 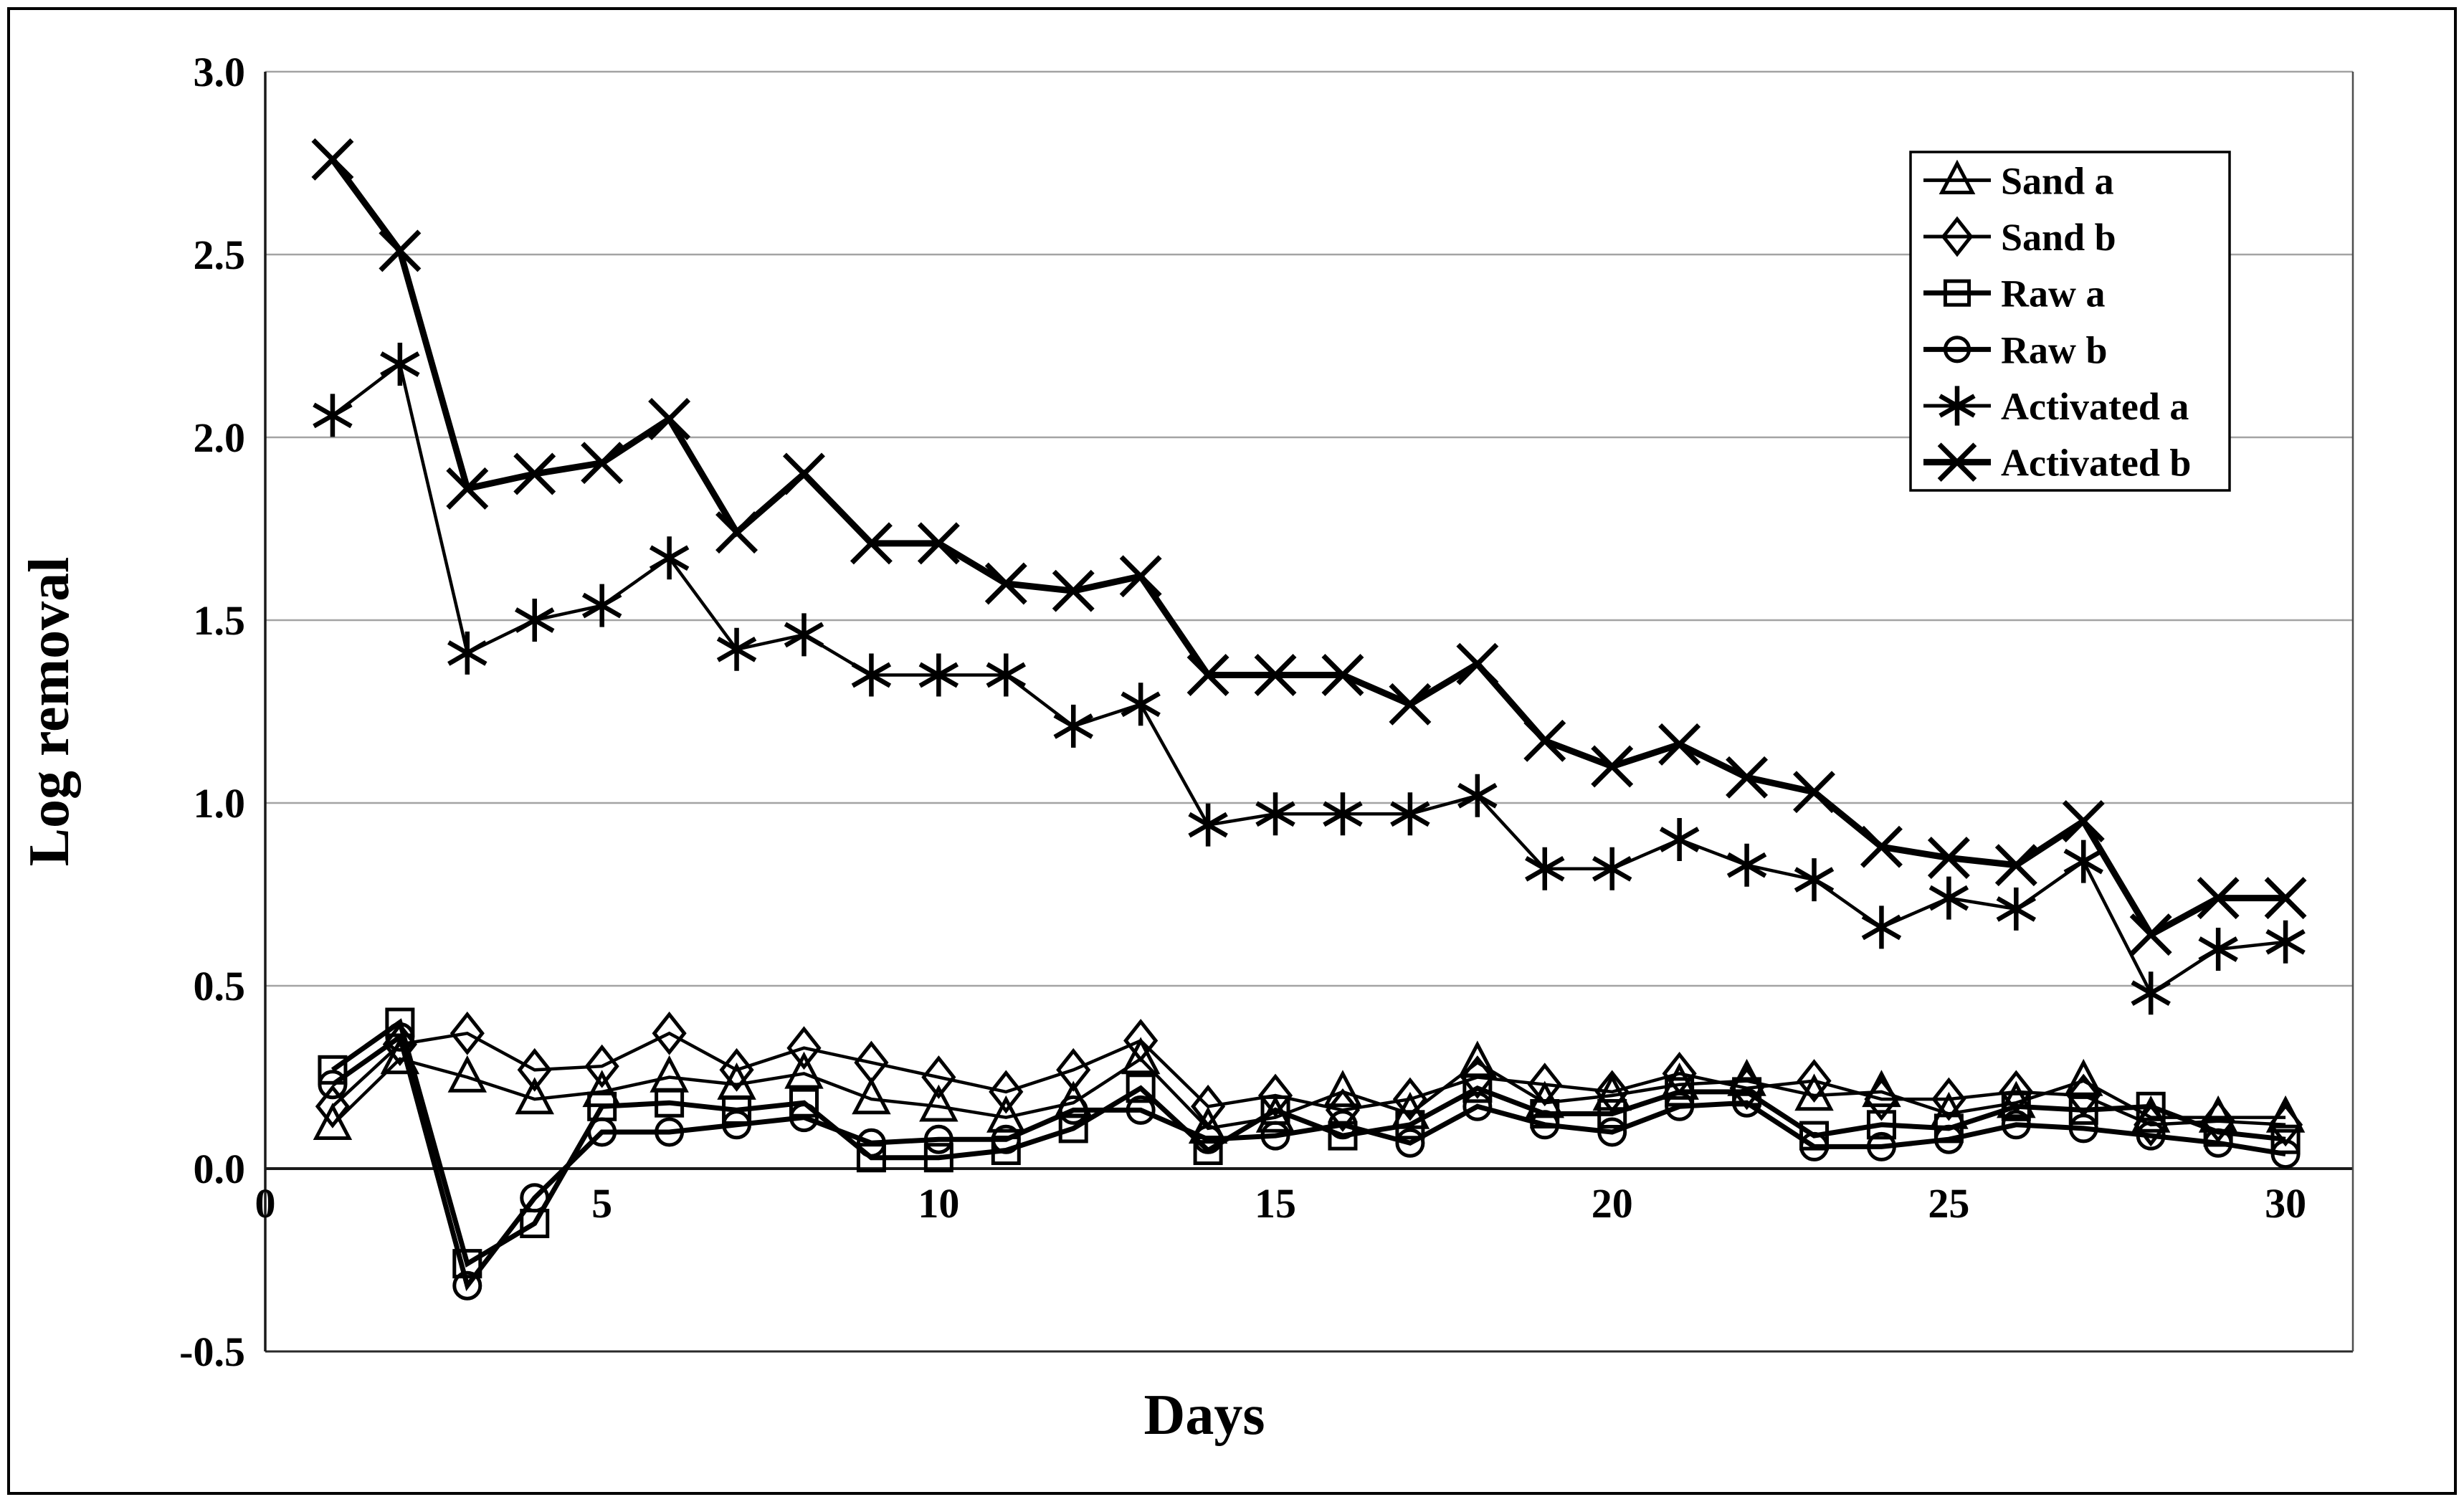 I want to click on legend-label-sand-b: Sand b, so click(x=2058, y=237).